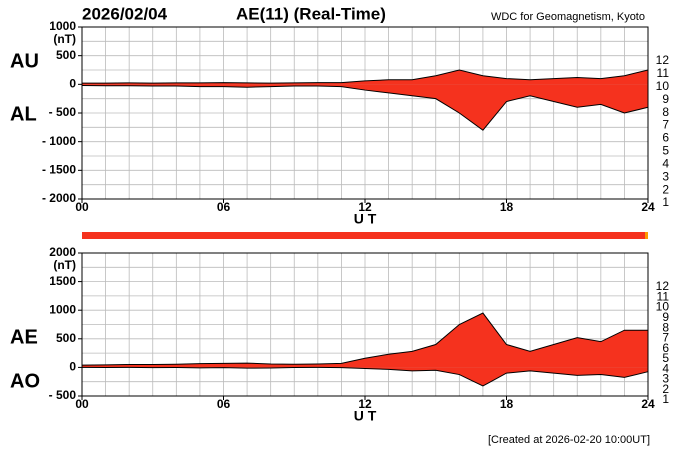  What do you see at coordinates (646, 235) in the screenshot?
I see `status-bar-end` at bounding box center [646, 235].